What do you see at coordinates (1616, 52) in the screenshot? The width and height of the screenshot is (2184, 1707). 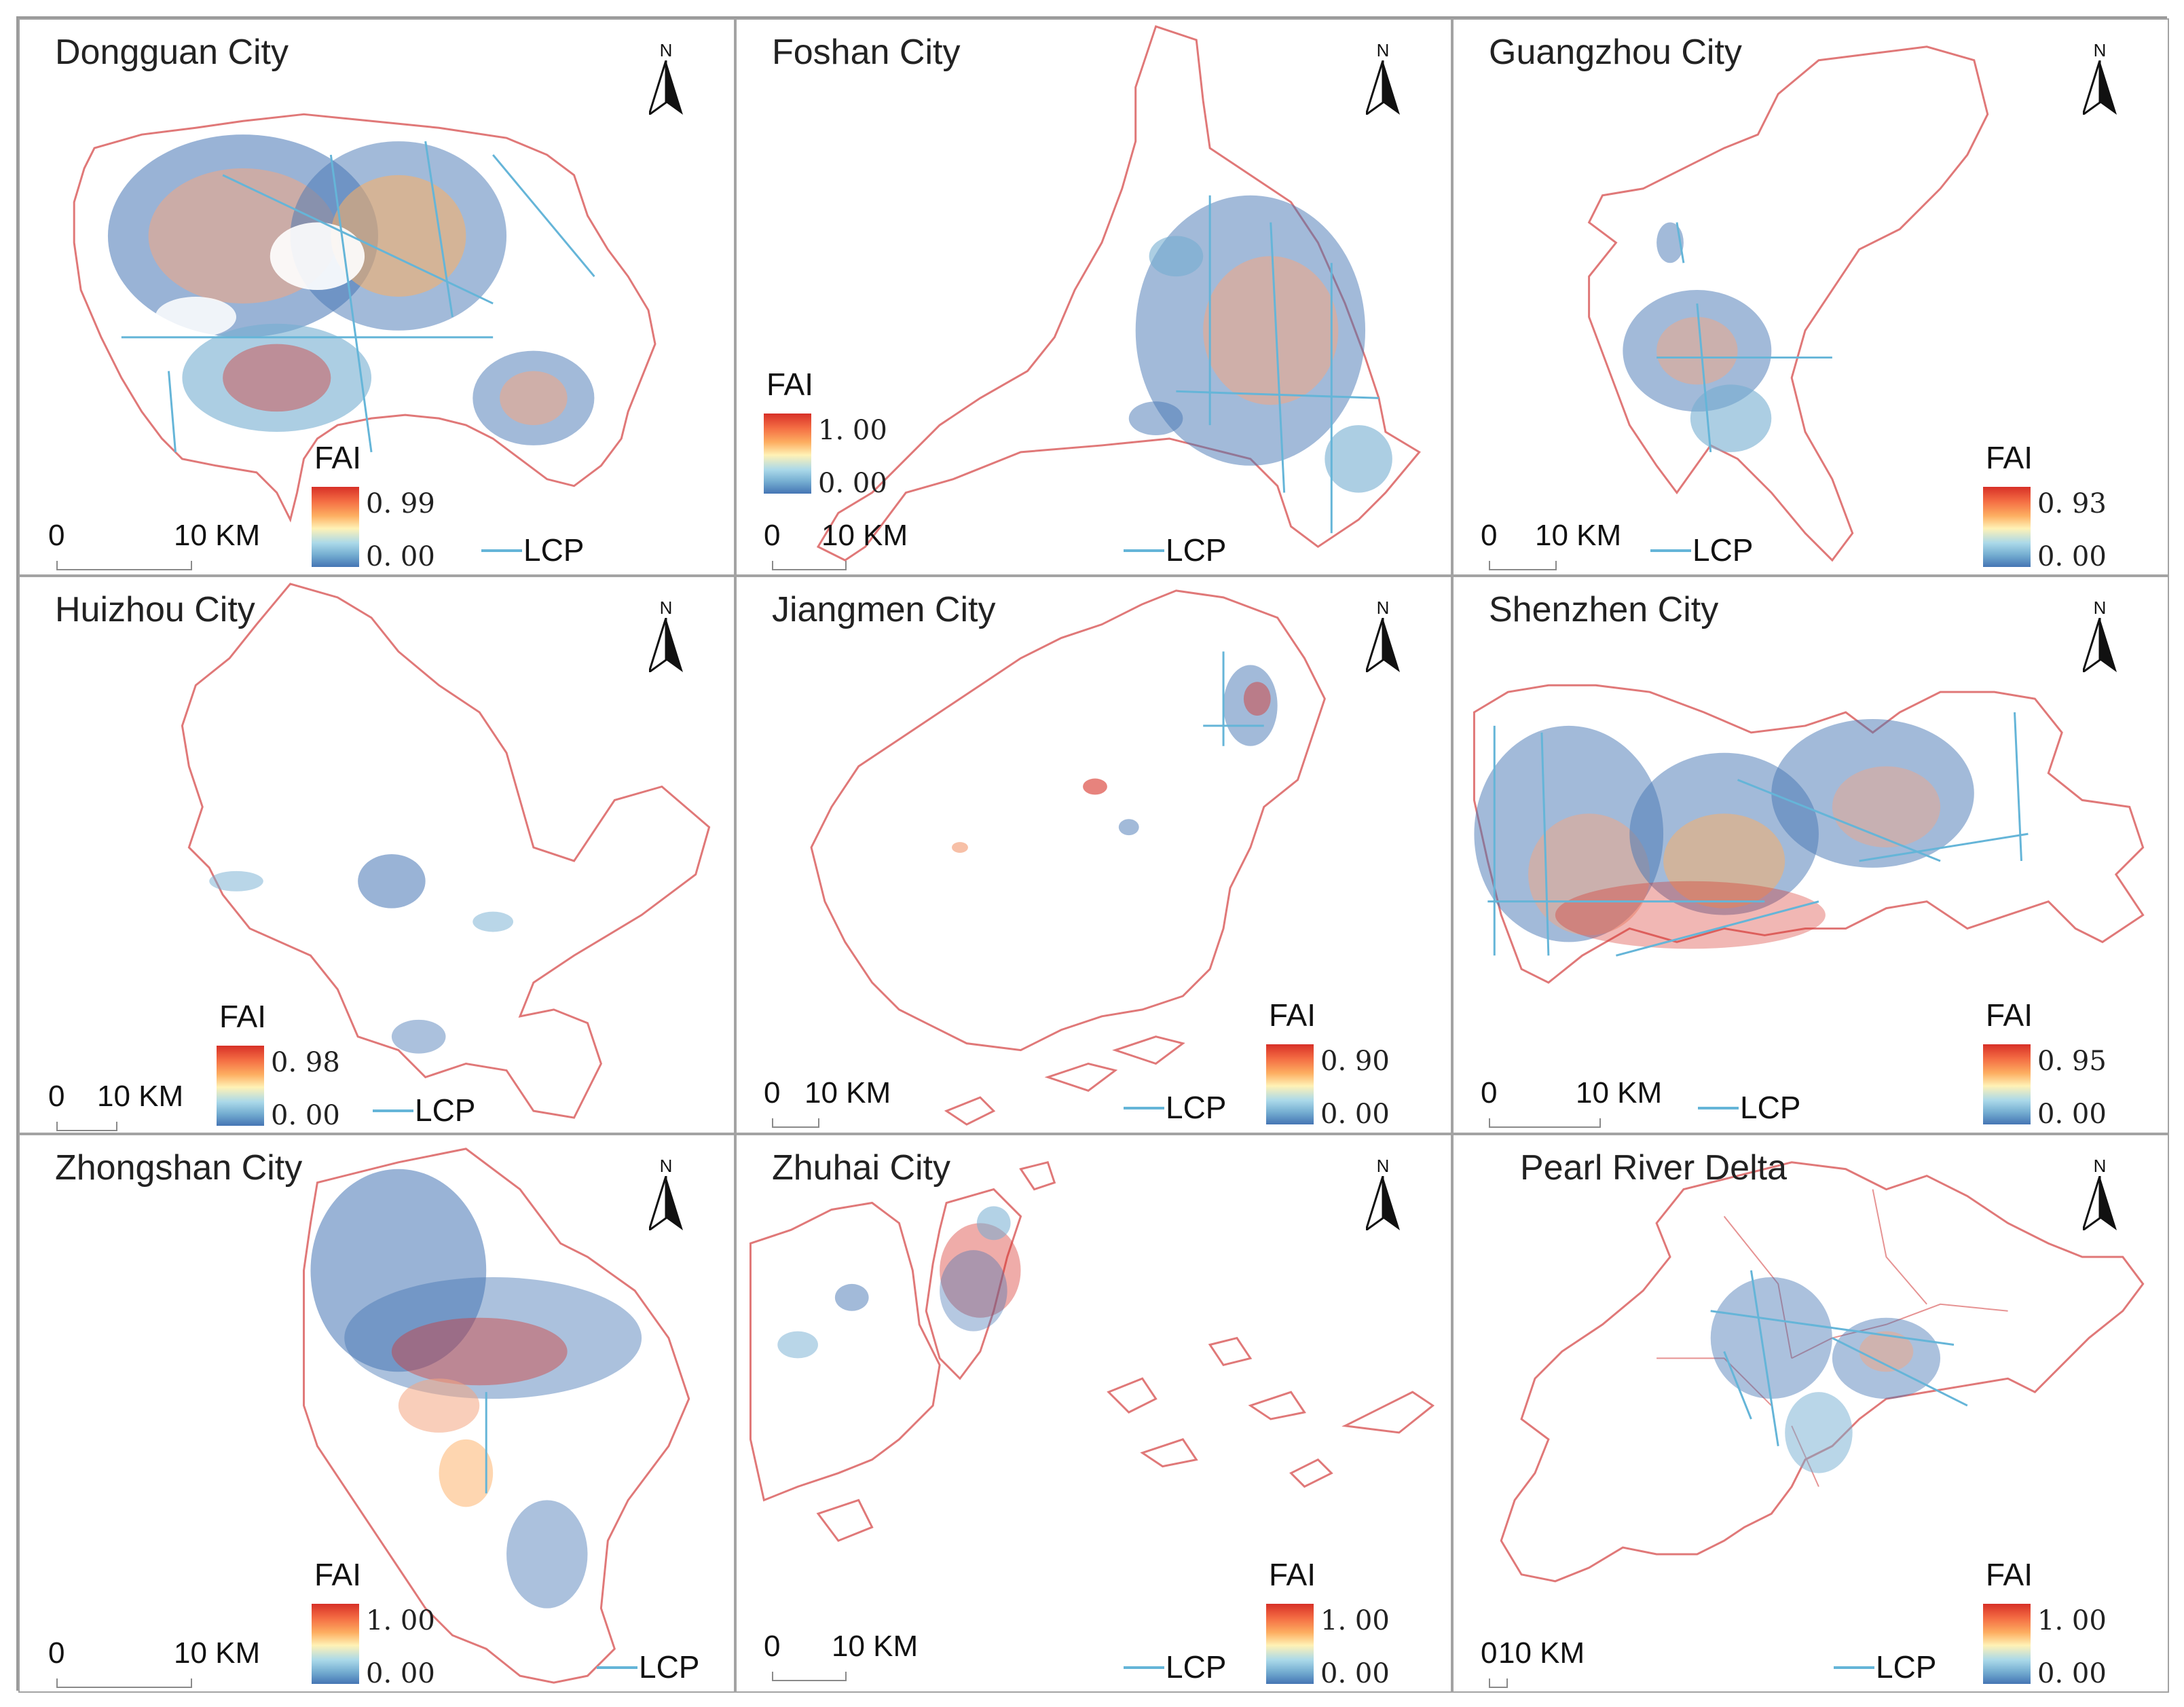 I see `panel-title: Guangzhou City` at bounding box center [1616, 52].